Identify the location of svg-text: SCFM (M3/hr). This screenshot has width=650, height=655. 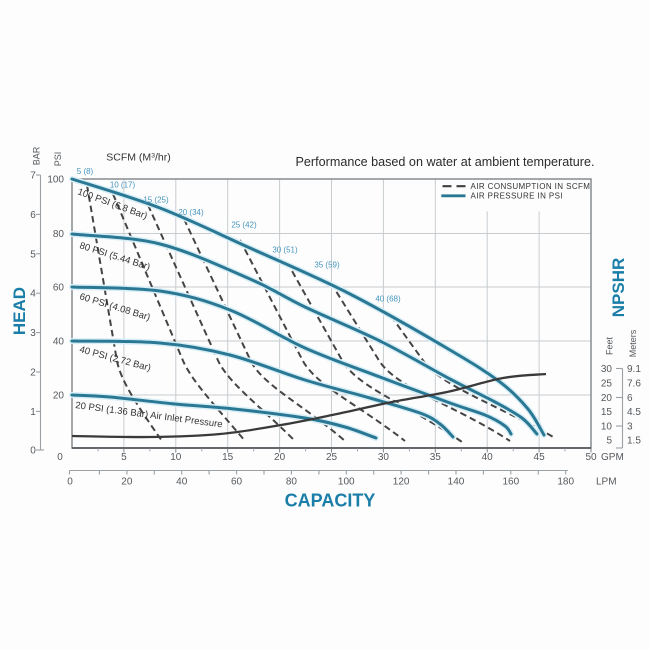
(138, 158).